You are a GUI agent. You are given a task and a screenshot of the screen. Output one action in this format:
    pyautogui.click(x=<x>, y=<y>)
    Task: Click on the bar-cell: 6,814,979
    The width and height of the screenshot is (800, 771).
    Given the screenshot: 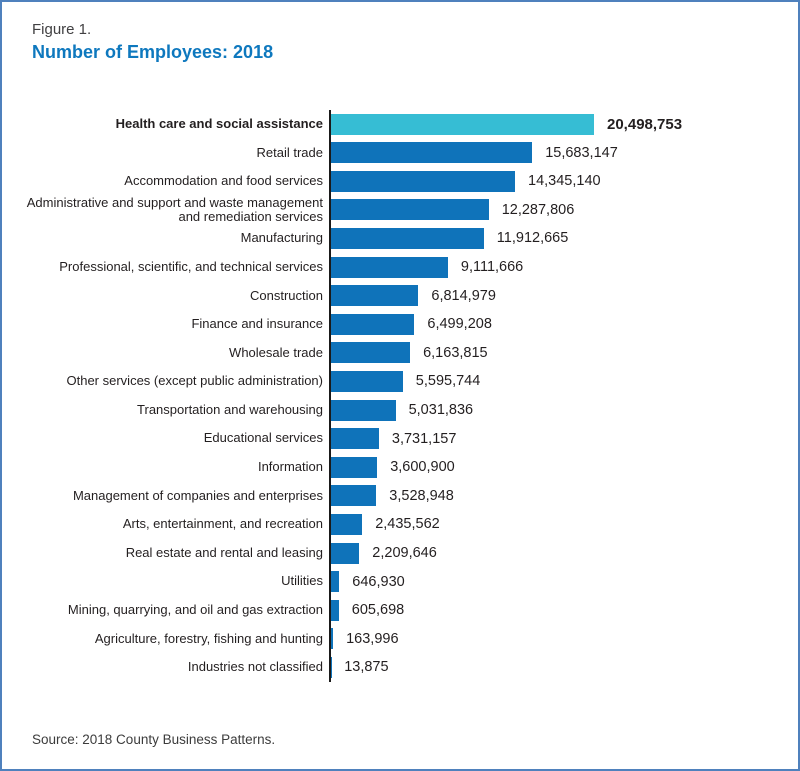 What is the action you would take?
    pyautogui.click(x=563, y=295)
    